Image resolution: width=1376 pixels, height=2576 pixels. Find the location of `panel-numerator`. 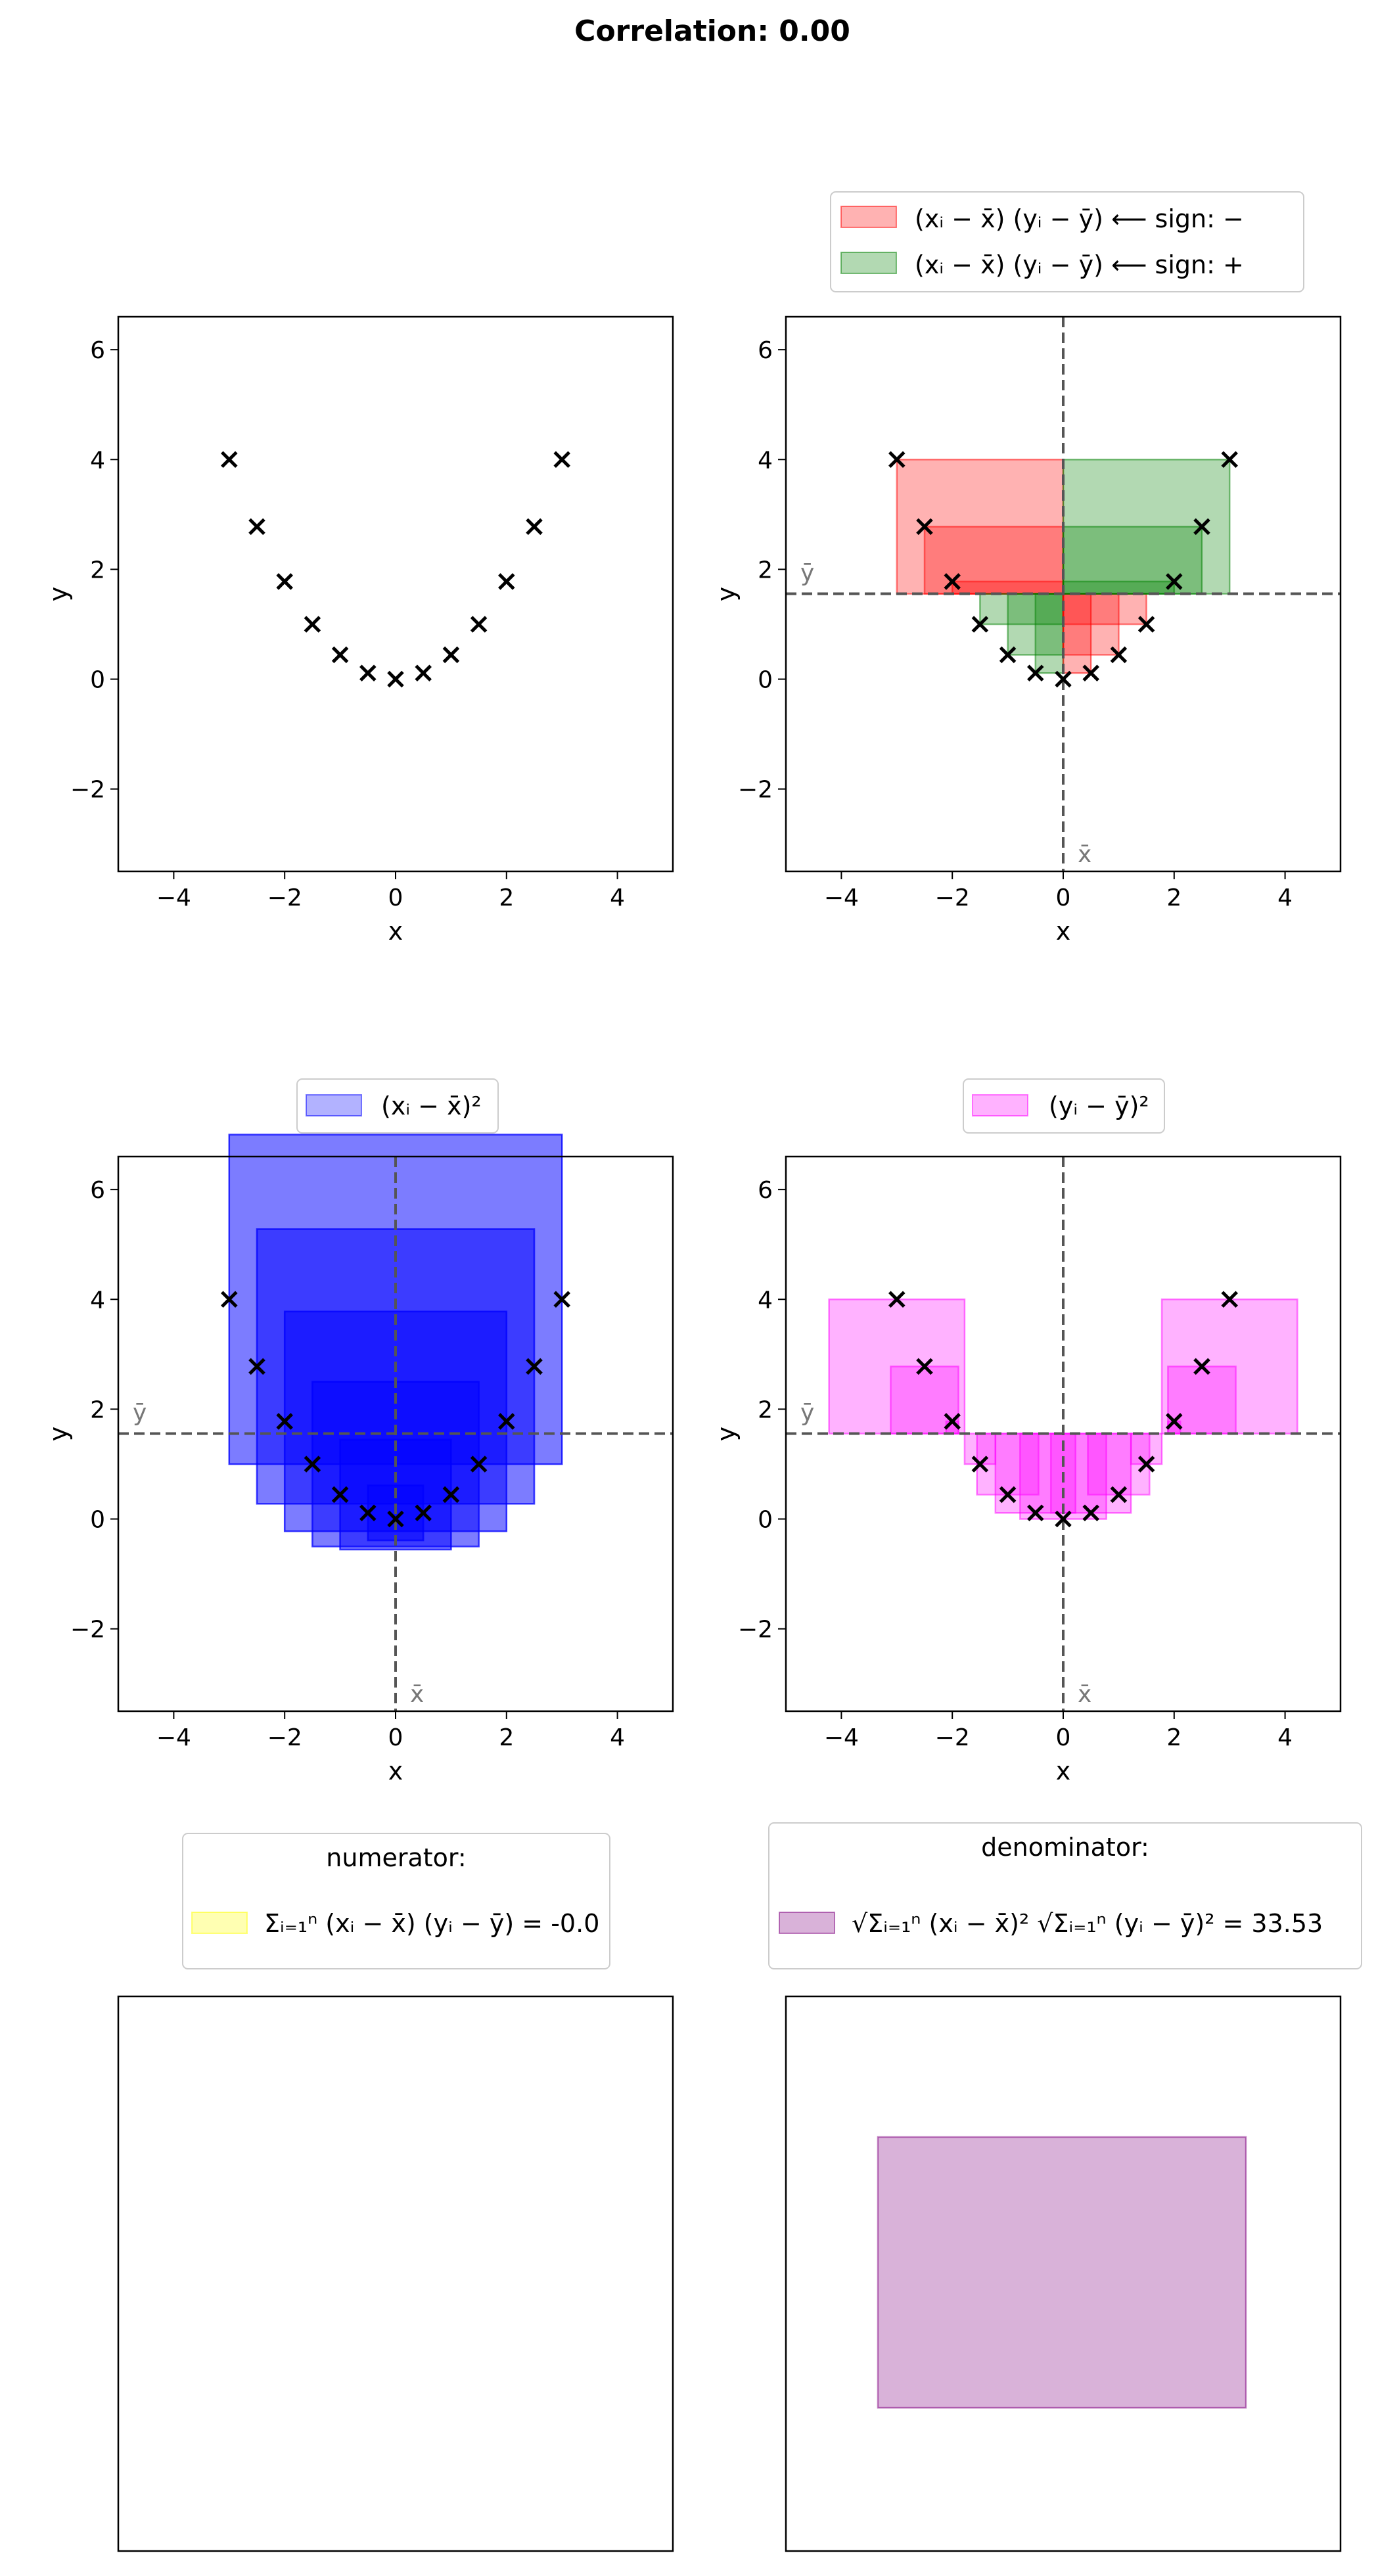

panel-numerator is located at coordinates (395, 2273).